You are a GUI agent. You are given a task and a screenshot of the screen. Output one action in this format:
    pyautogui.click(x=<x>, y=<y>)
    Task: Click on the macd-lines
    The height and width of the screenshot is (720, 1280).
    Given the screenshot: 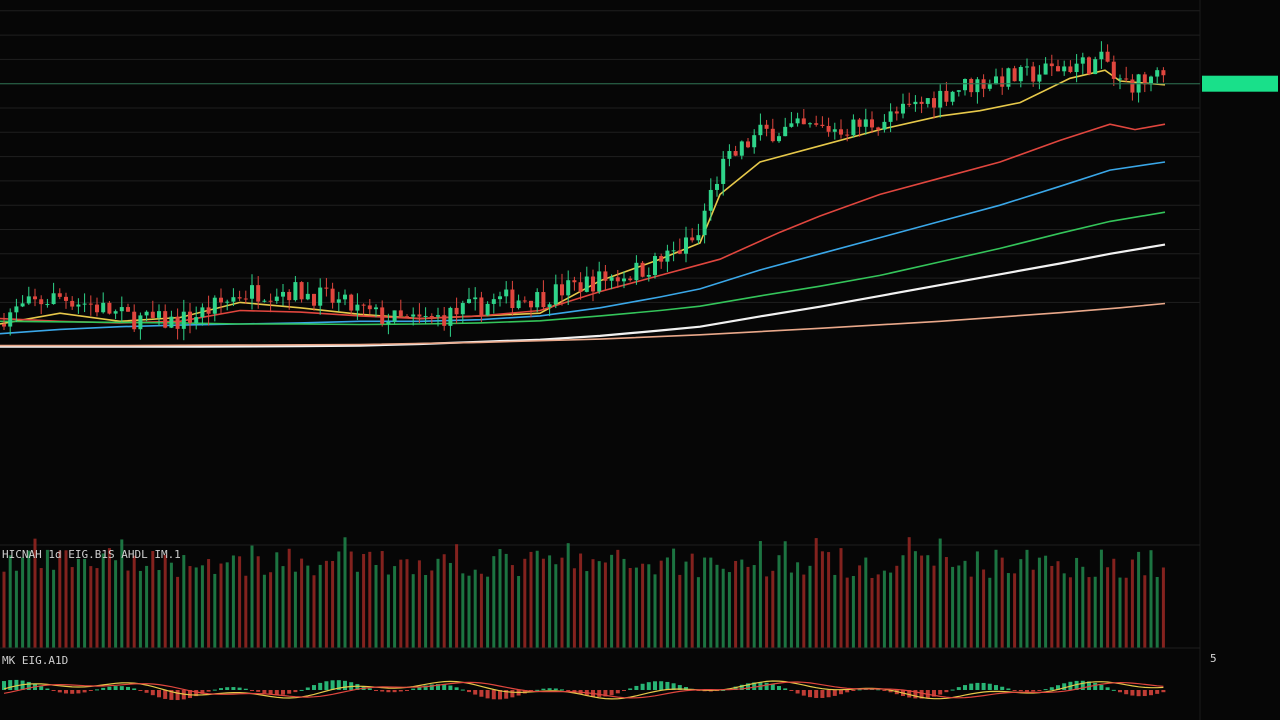 What is the action you would take?
    pyautogui.click(x=583, y=690)
    